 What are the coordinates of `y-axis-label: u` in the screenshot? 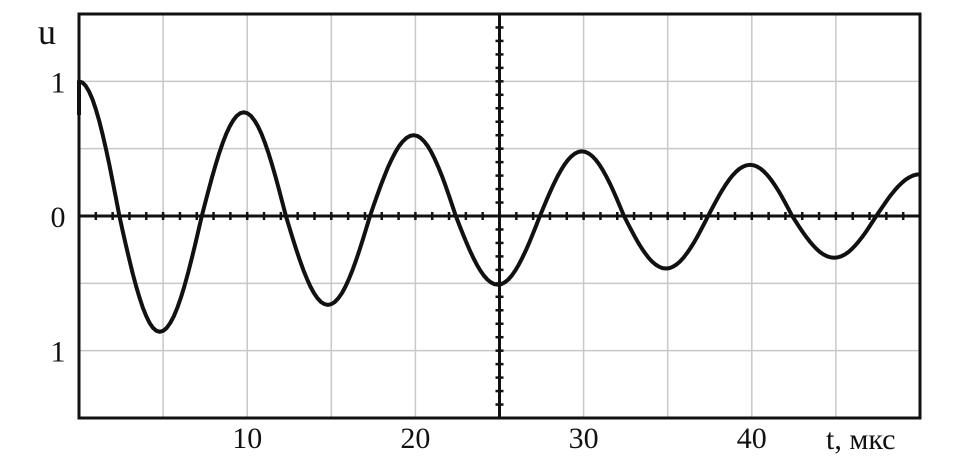 It's located at (47, 32).